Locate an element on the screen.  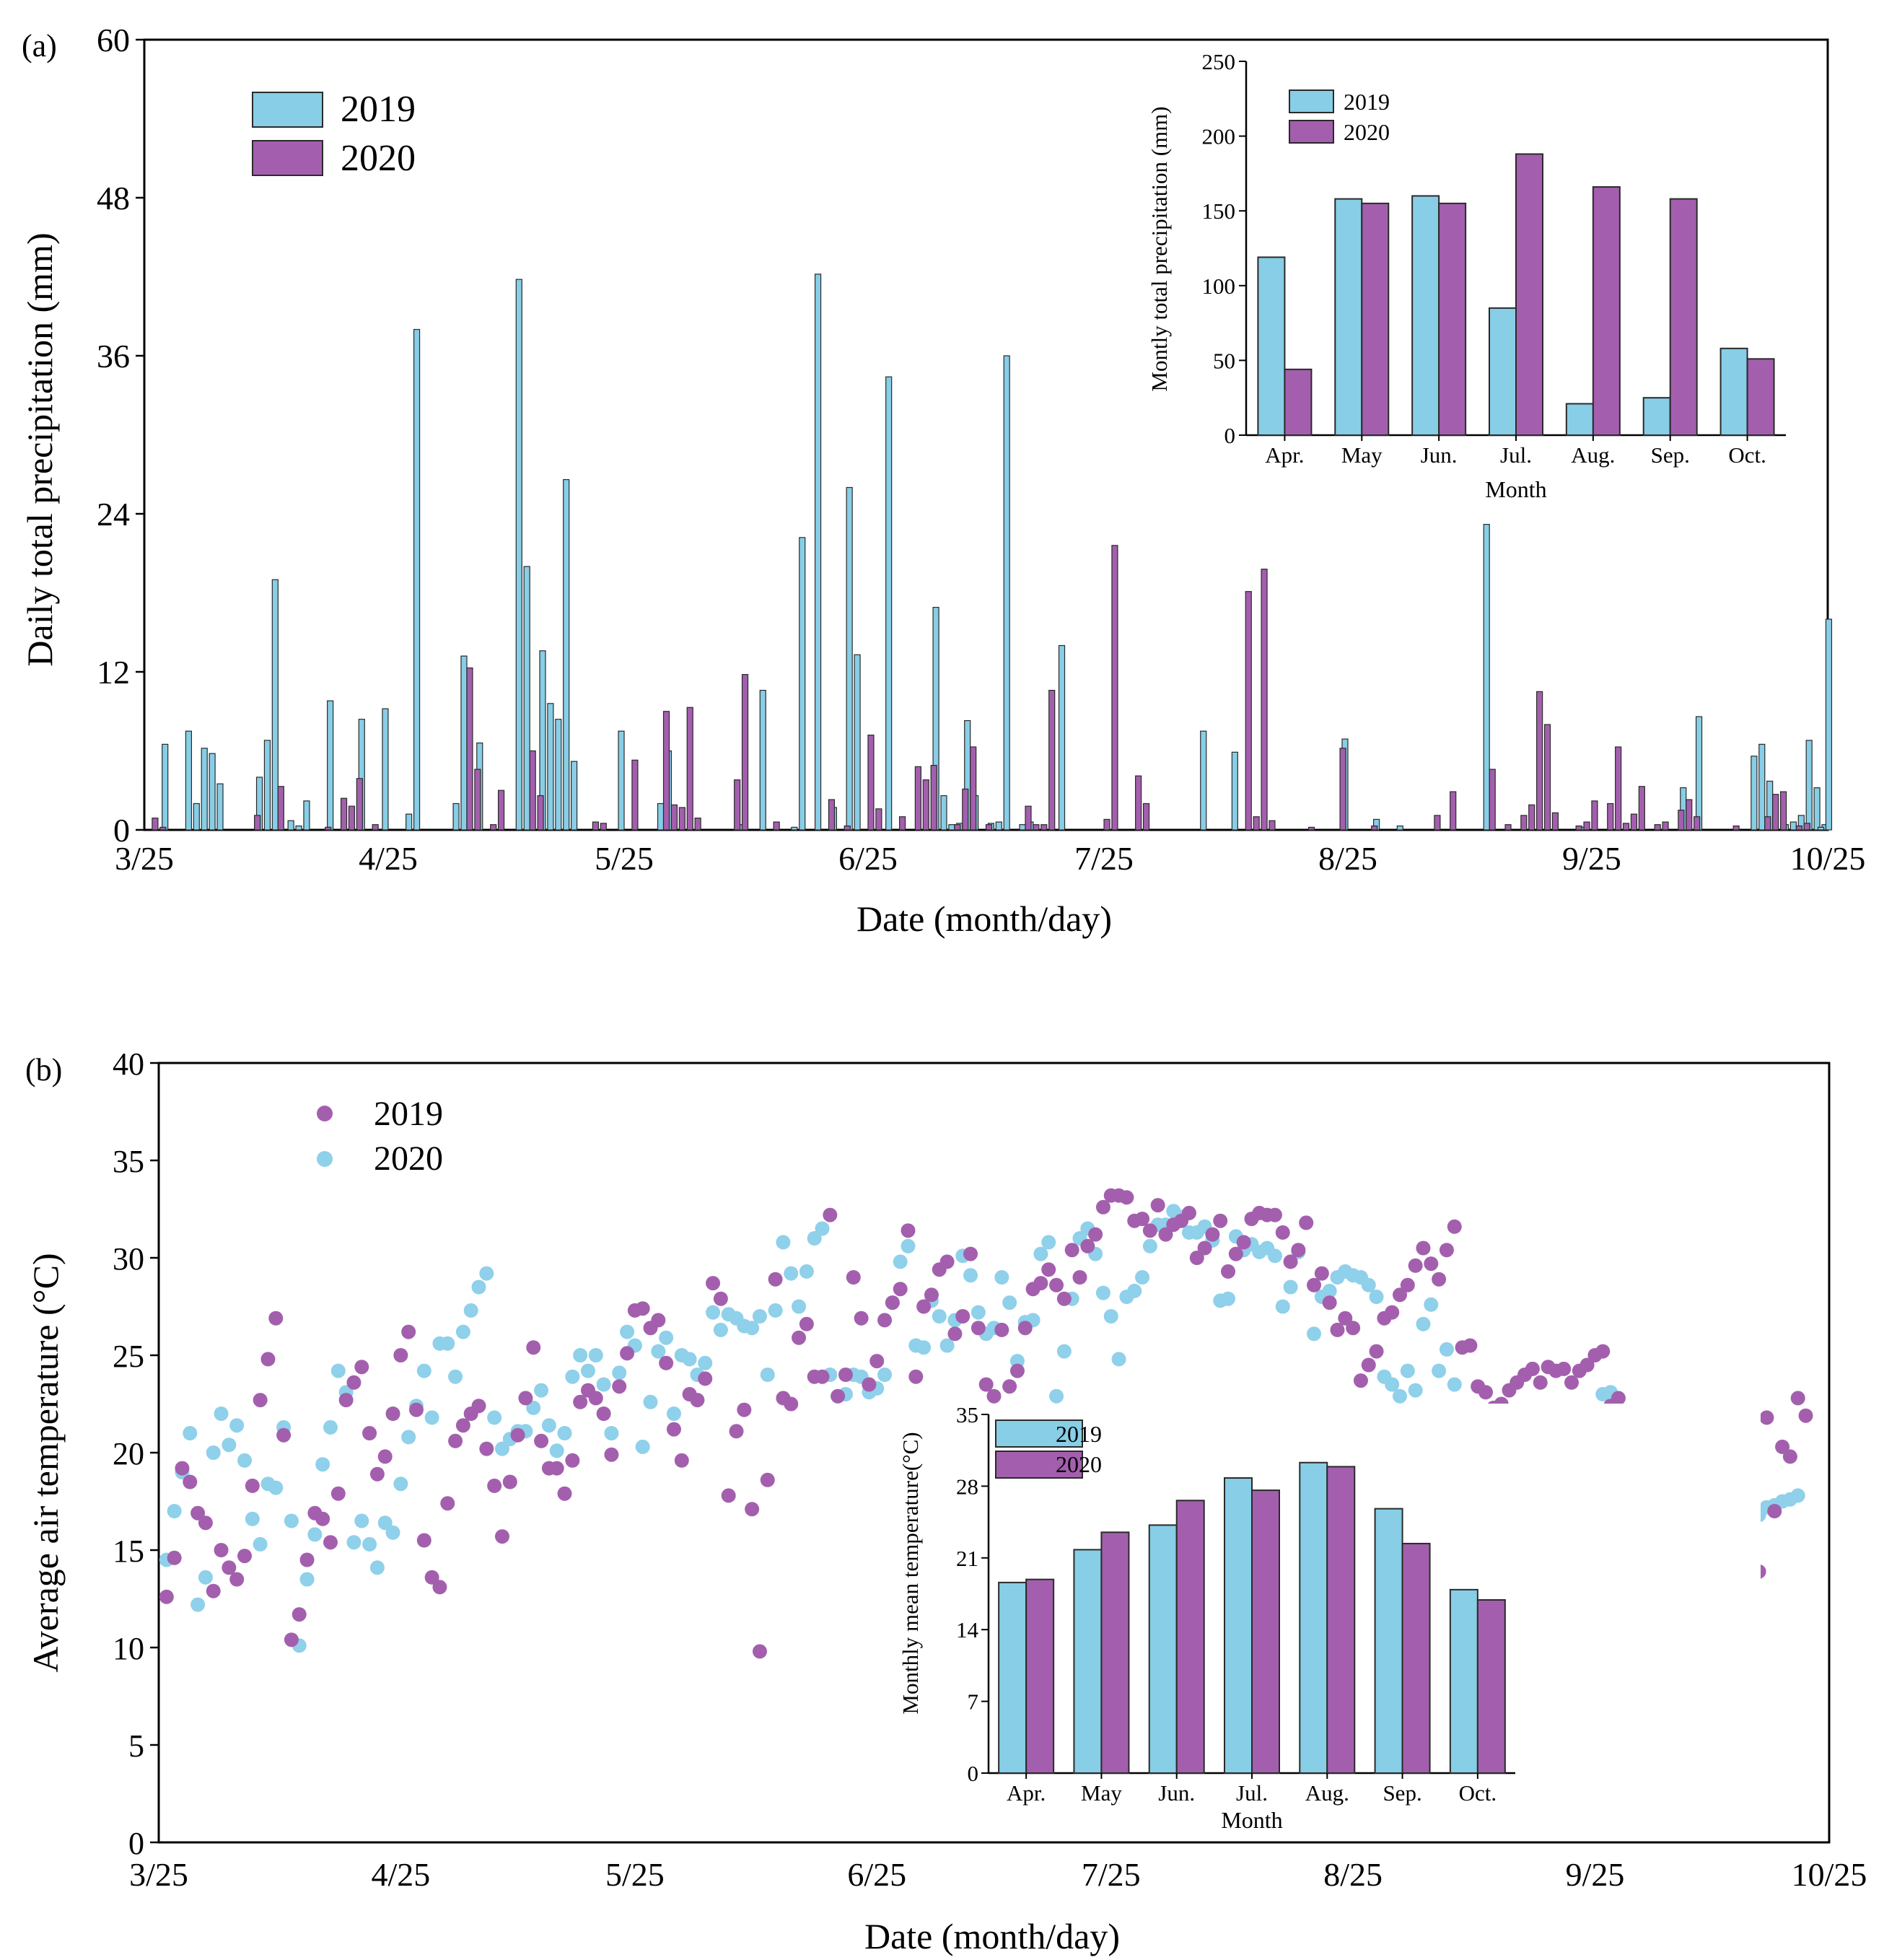
inset-y-tick-label: 150 is located at coordinates (1219, 211).